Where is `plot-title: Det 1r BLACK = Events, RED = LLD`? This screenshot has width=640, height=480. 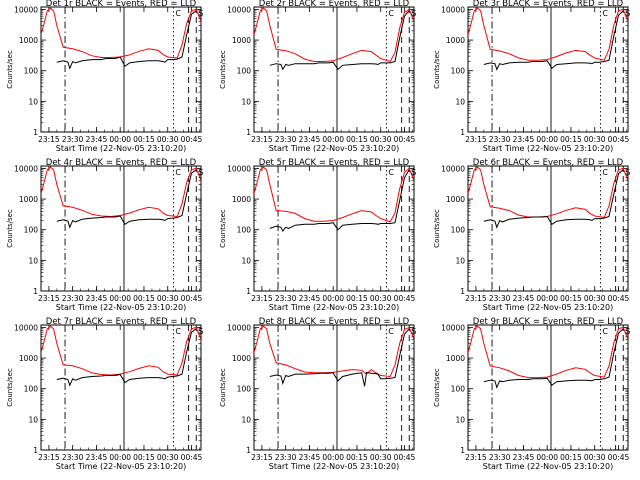
plot-title: Det 1r BLACK = Events, RED = LLD is located at coordinates (121, 4).